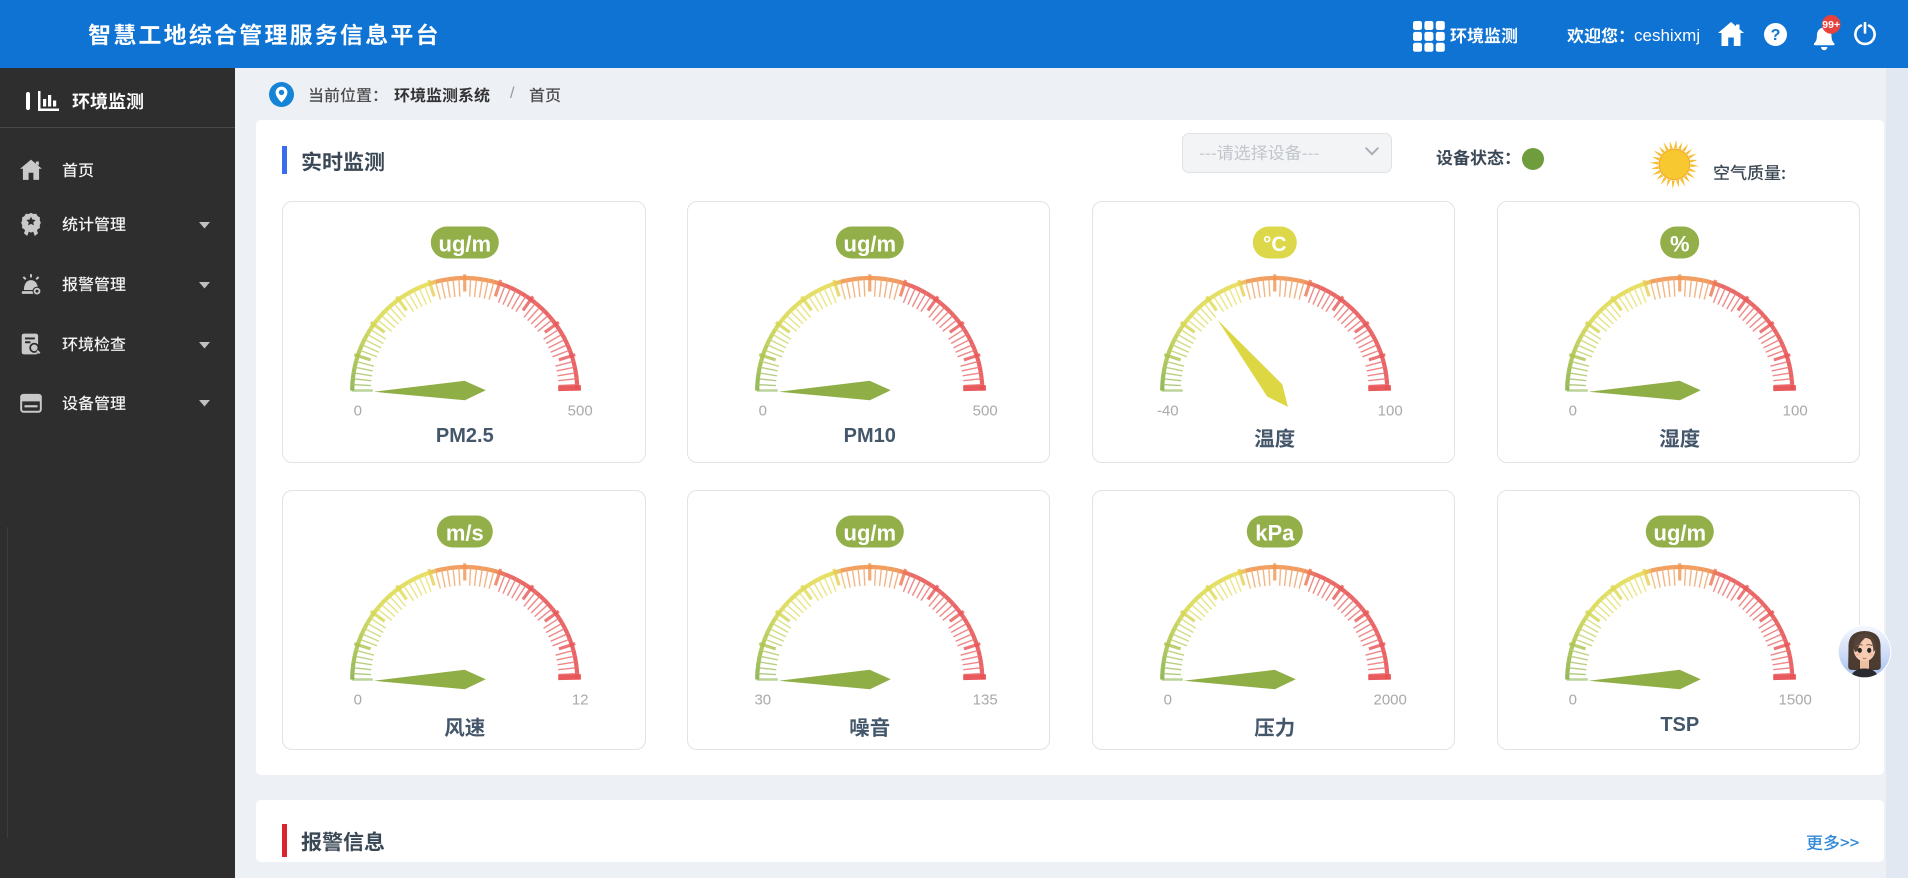 The image size is (1908, 878). What do you see at coordinates (1167, 411) in the screenshot?
I see `svg-text: -40` at bounding box center [1167, 411].